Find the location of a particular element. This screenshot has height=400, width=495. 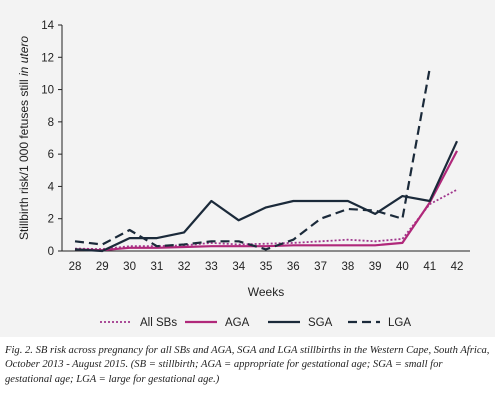

legend-label: LGA is located at coordinates (399, 323).